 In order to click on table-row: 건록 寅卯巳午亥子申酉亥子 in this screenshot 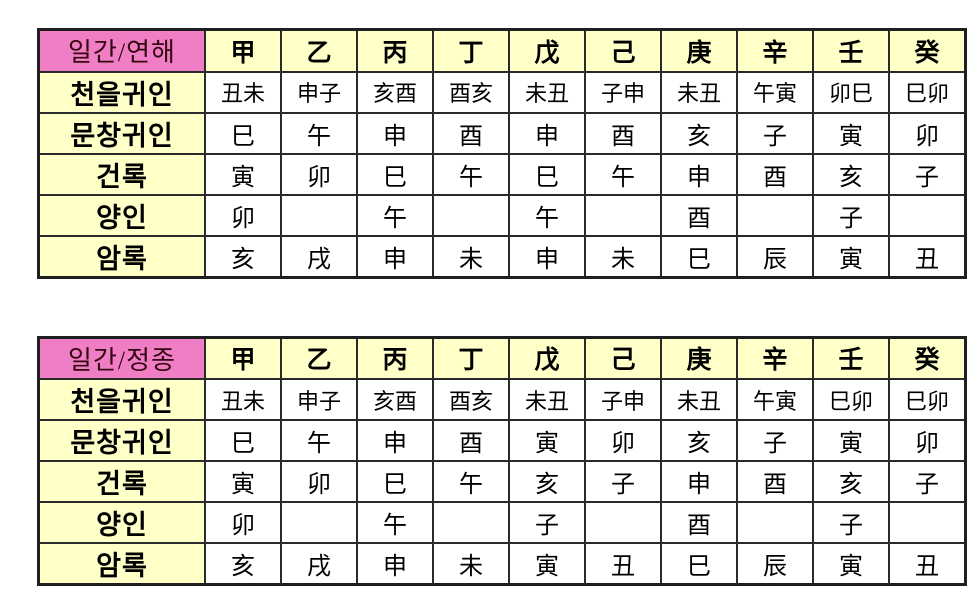, I will do `click(502, 481)`.